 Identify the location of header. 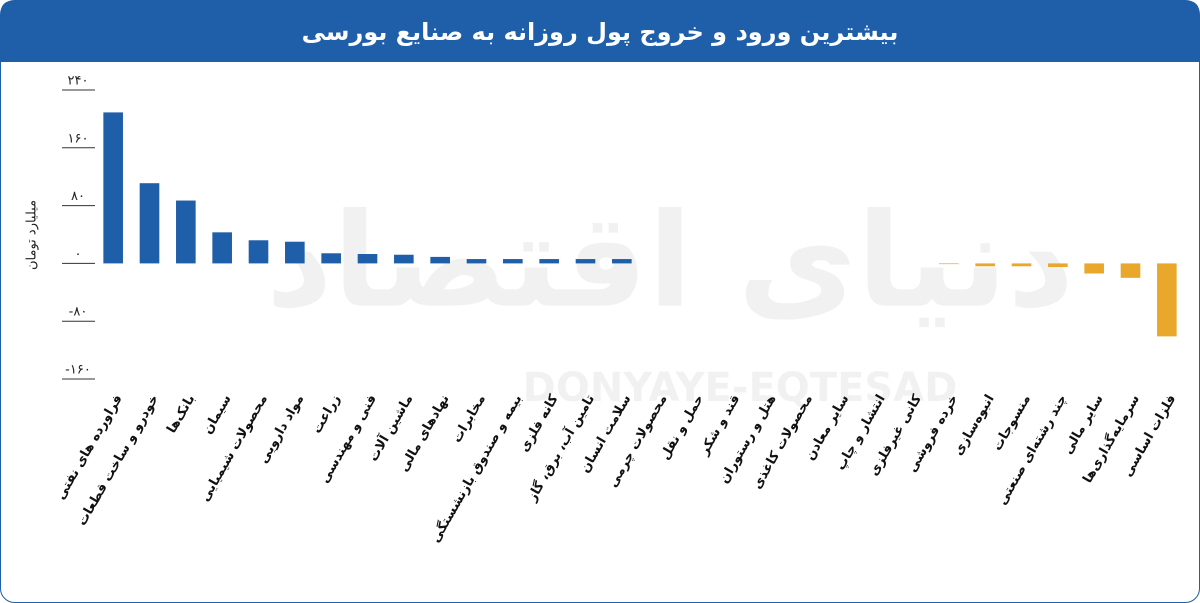
(600, 31).